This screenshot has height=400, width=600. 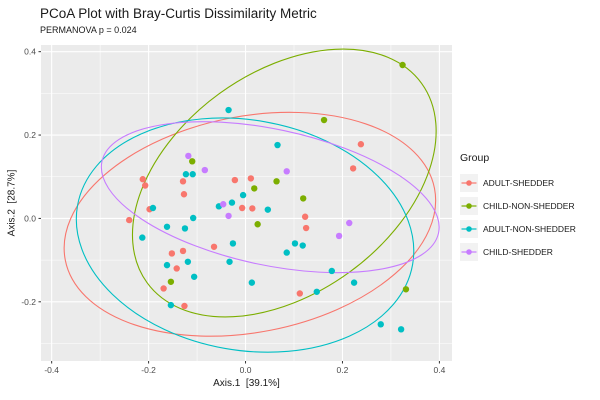 I want to click on x-tick-label: 0.2, so click(x=343, y=370).